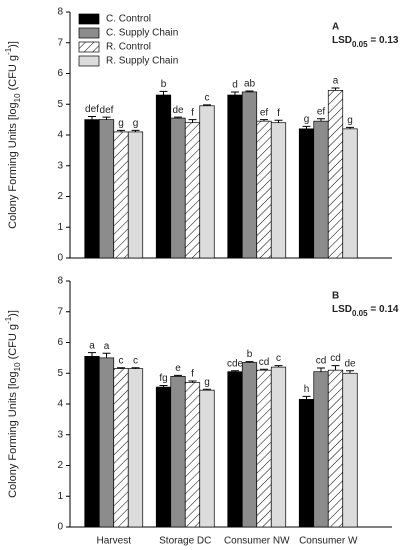 Image resolution: width=403 pixels, height=550 pixels. Describe the element at coordinates (185, 541) in the screenshot. I see `x-tick-label: Storage DC` at that location.